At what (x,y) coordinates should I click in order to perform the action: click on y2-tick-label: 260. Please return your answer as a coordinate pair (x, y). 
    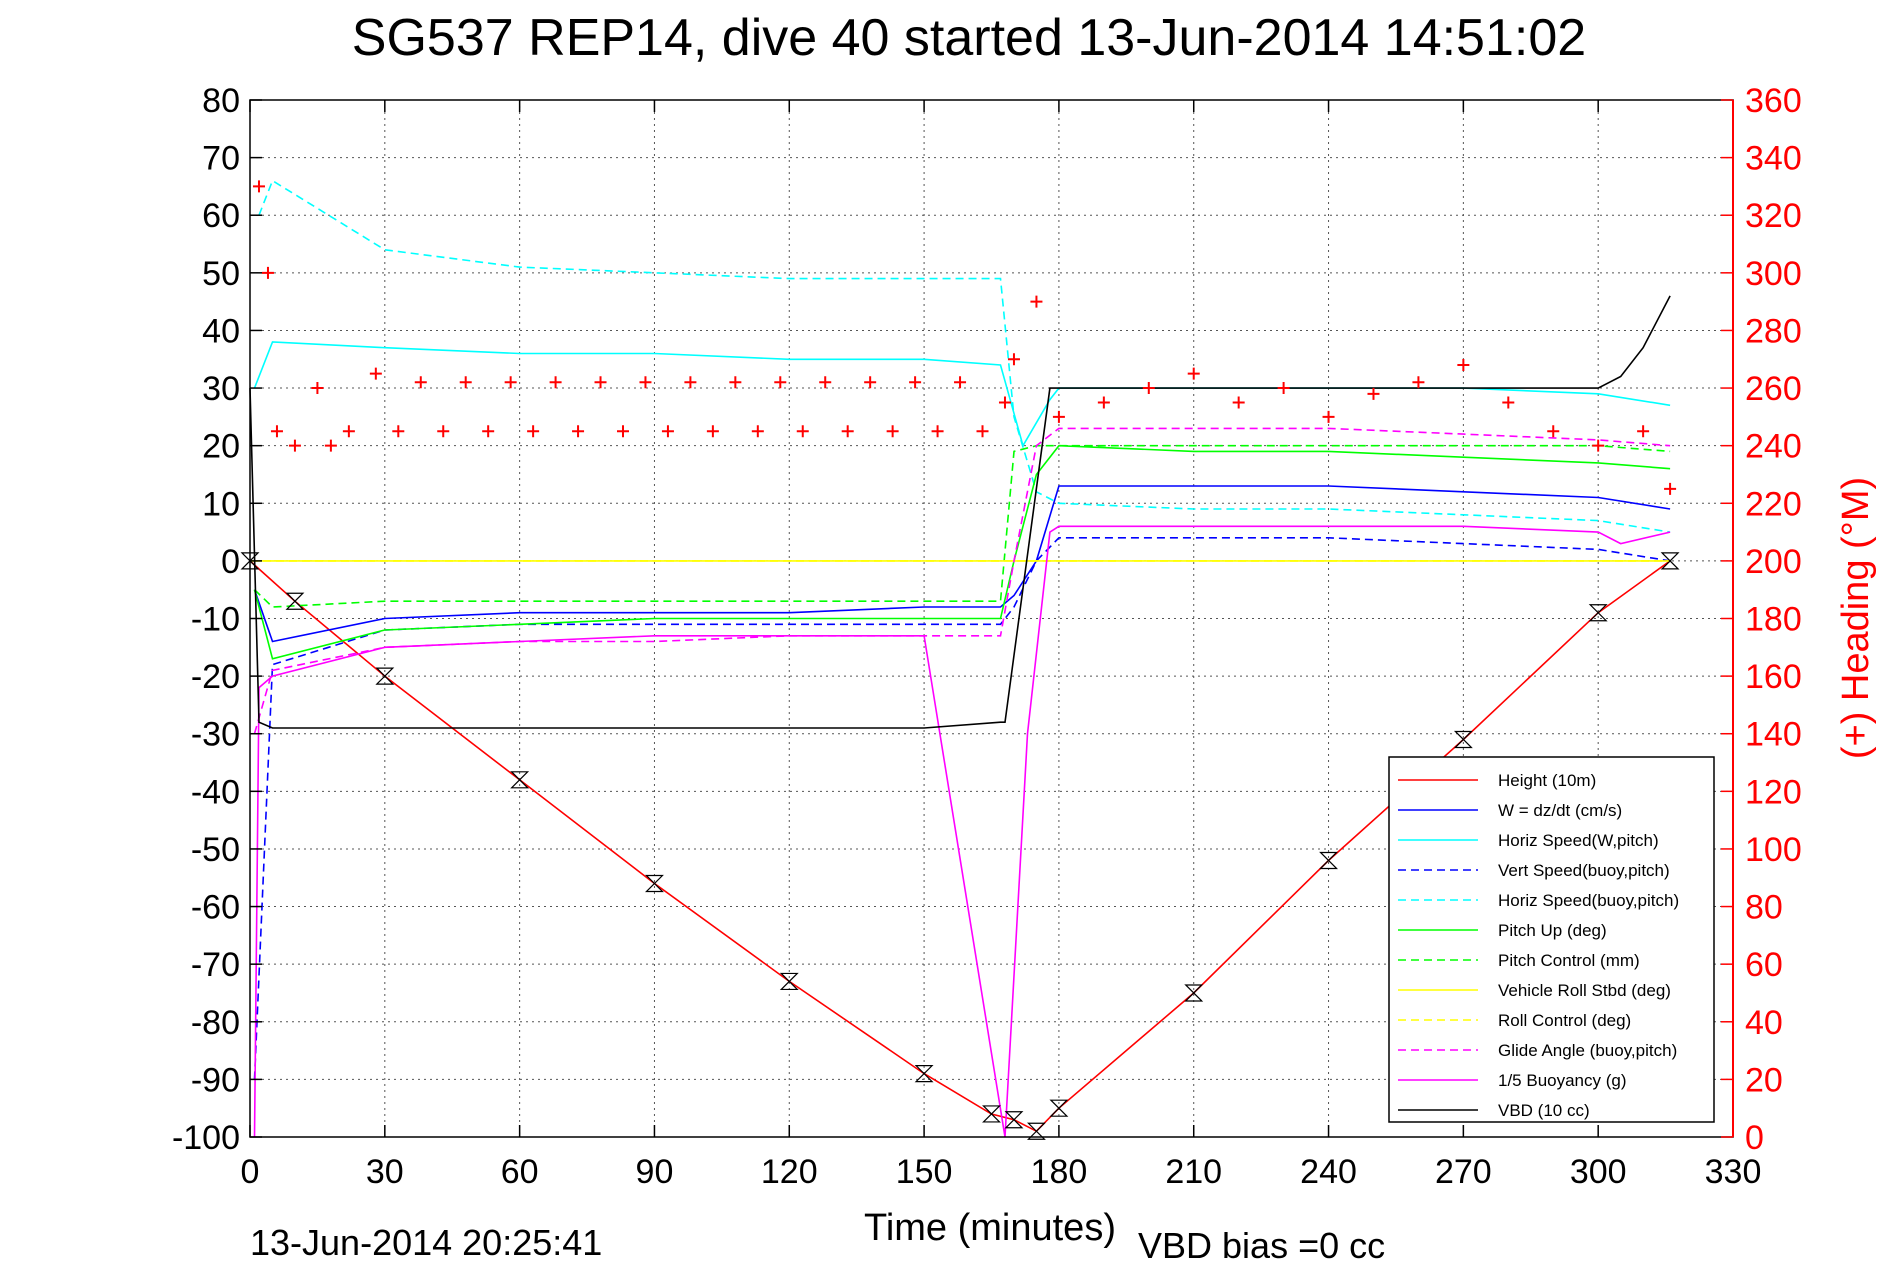
    Looking at the image, I should click on (1773, 389).